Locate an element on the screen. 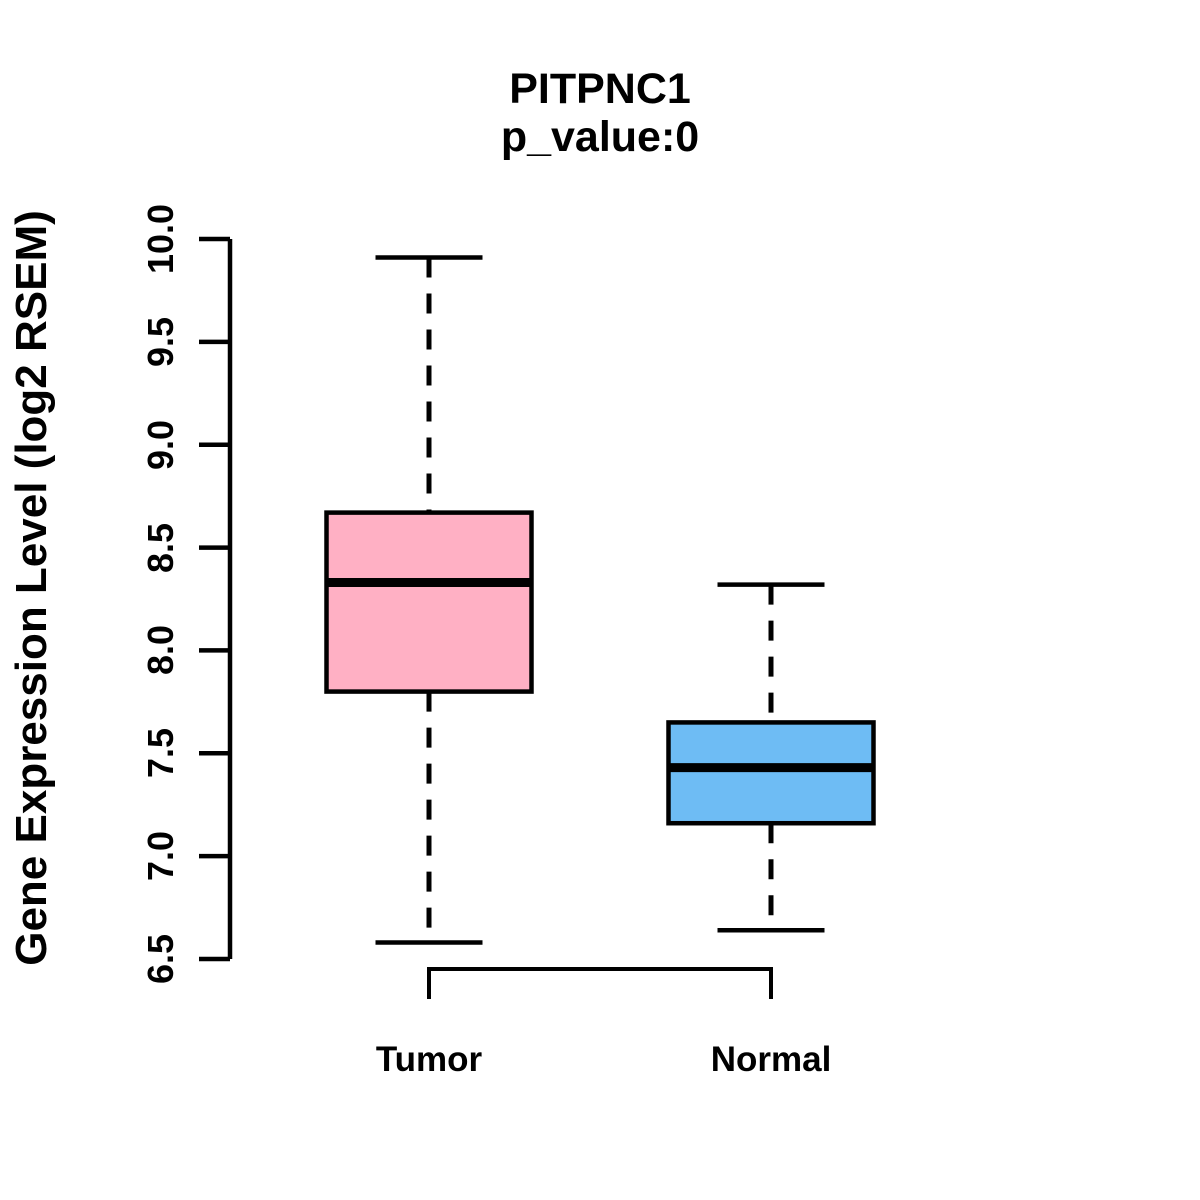 The height and width of the screenshot is (1200, 1200). x-category-label-tumor: Tumor is located at coordinates (429, 1059).